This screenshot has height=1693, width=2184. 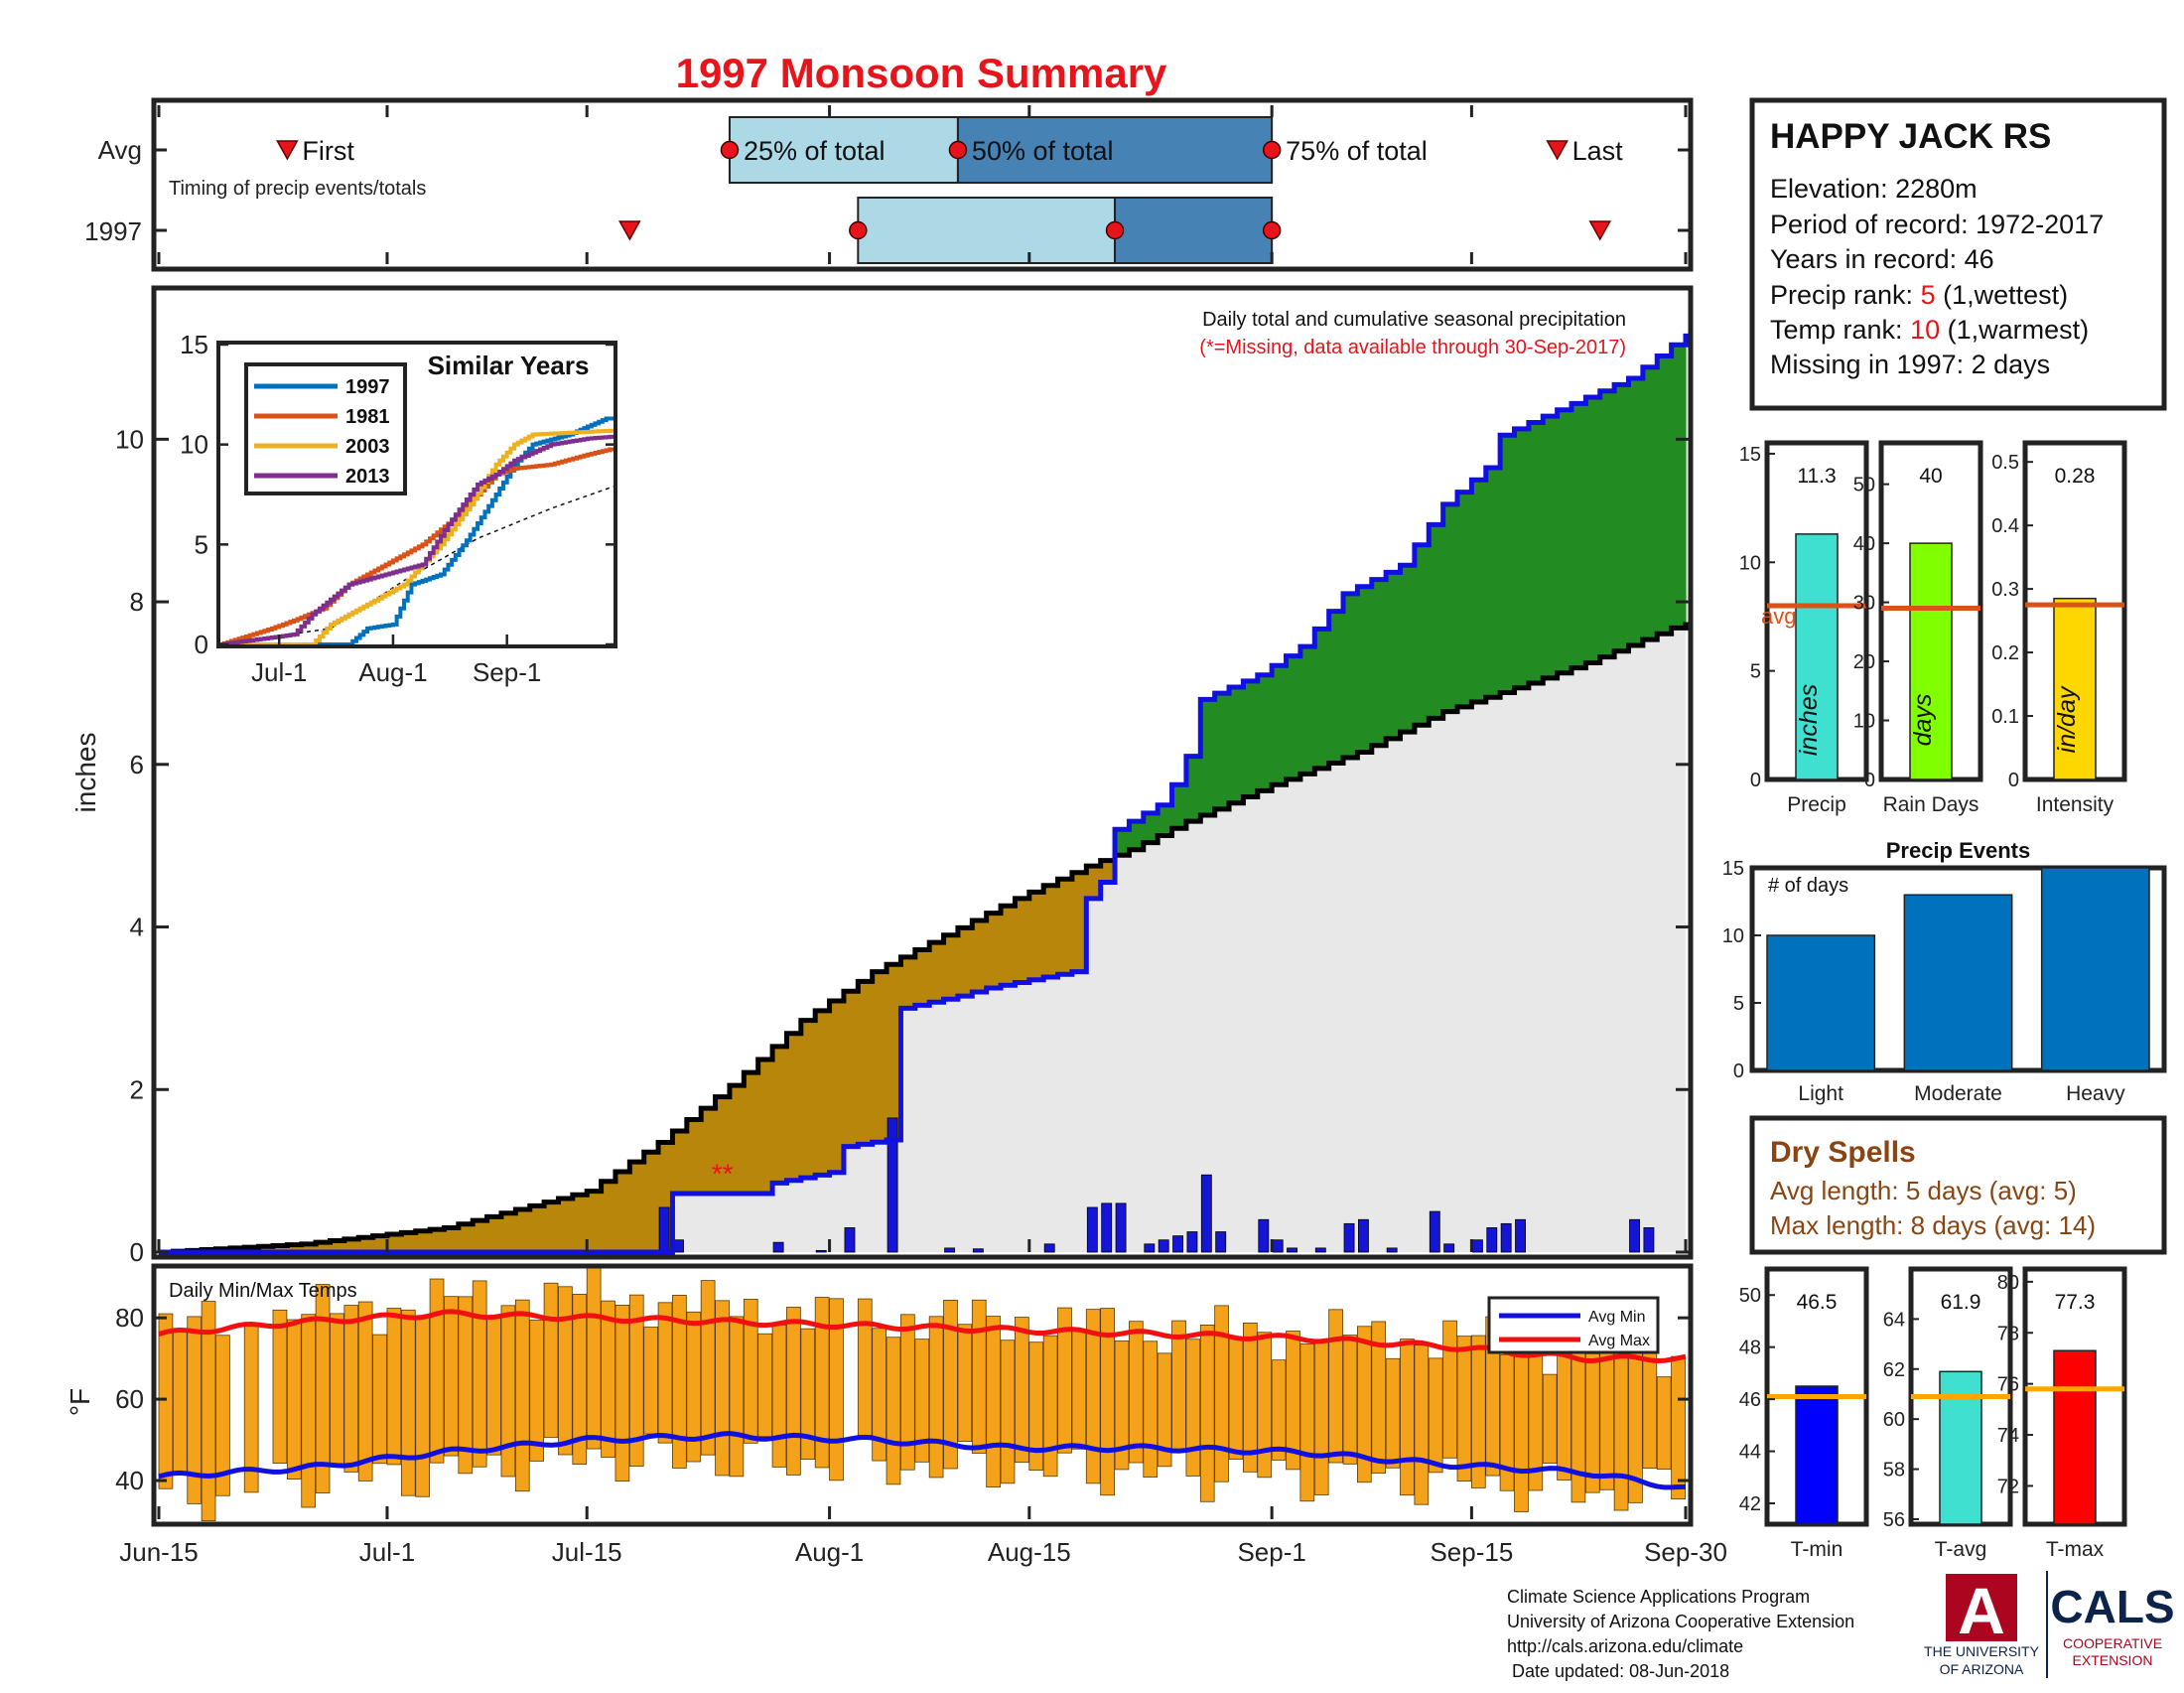 What do you see at coordinates (1894, 1370) in the screenshot?
I see `summary-ytick-label: 62` at bounding box center [1894, 1370].